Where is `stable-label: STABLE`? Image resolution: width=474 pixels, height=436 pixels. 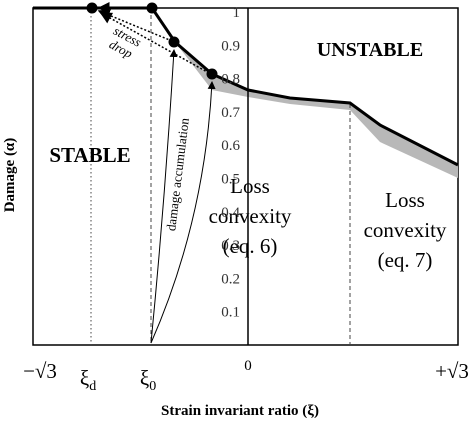 stable-label: STABLE is located at coordinates (89, 155).